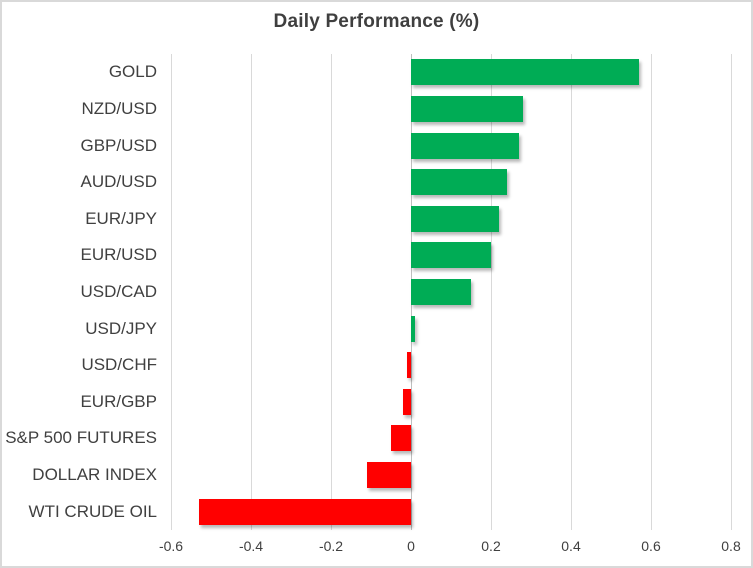 The width and height of the screenshot is (753, 568). I want to click on category-label: EUR/GBP, so click(118, 401).